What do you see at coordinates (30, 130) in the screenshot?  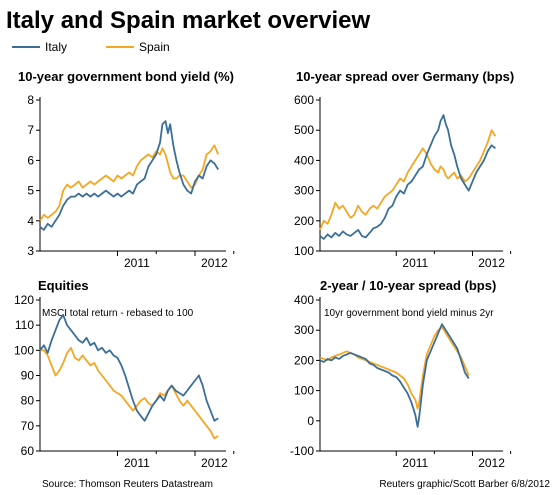 I see `y-tick-label: 7` at bounding box center [30, 130].